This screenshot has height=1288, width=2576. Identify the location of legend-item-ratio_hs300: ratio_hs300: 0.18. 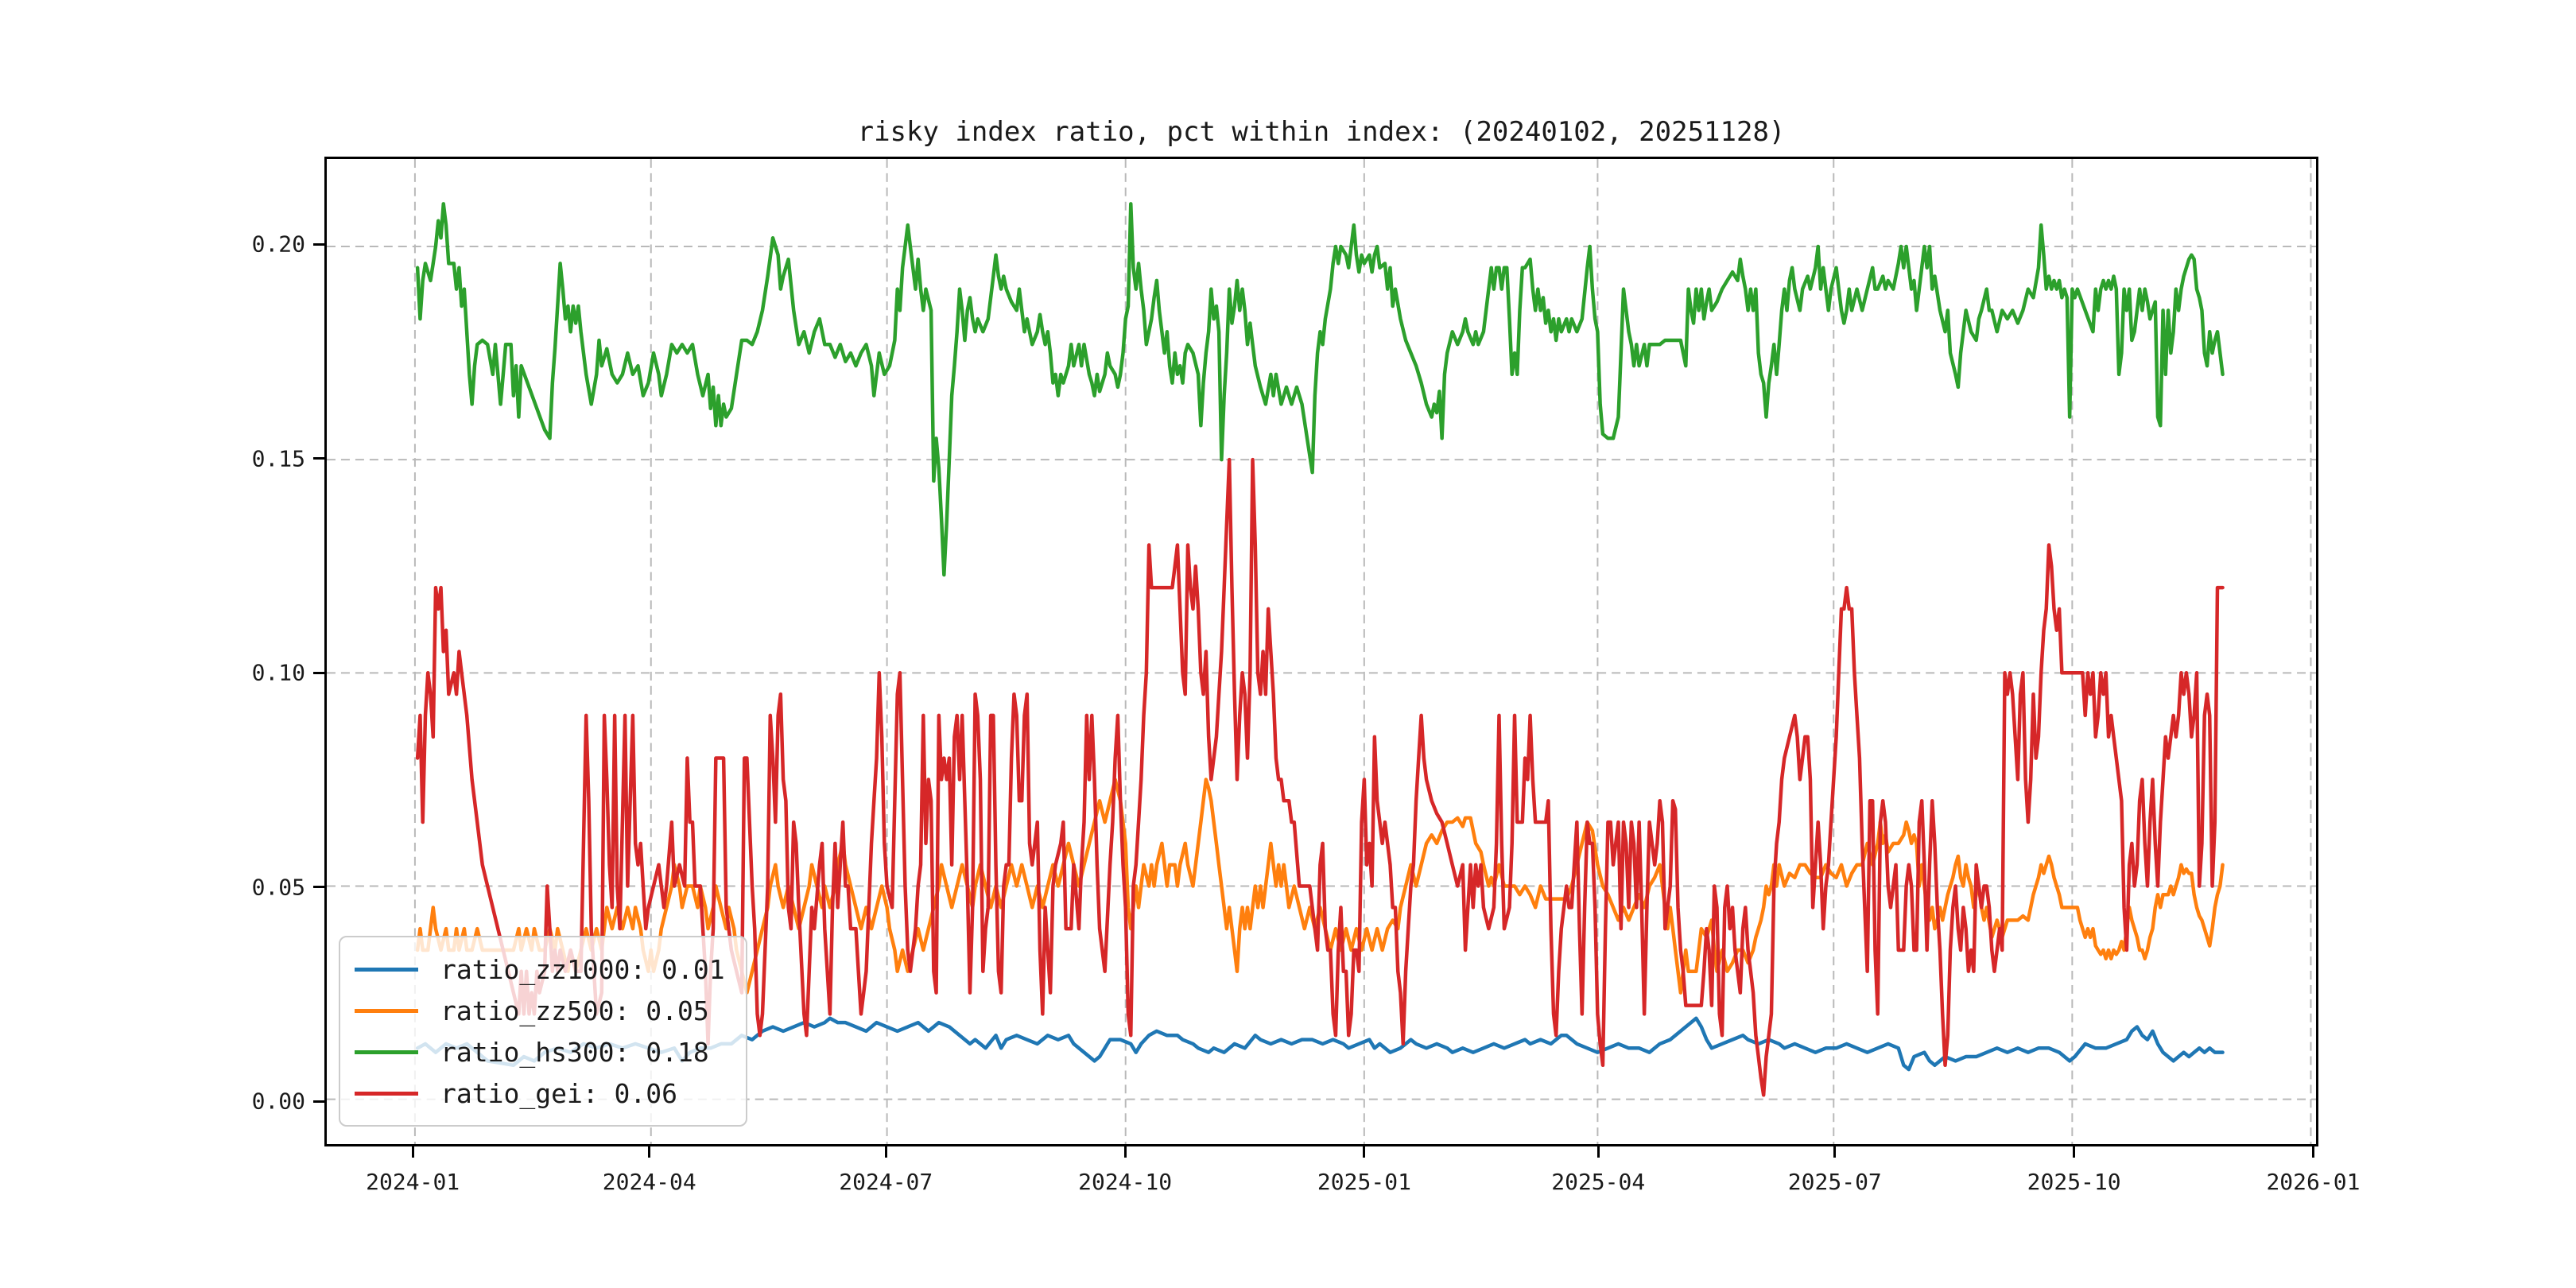
(540, 1052).